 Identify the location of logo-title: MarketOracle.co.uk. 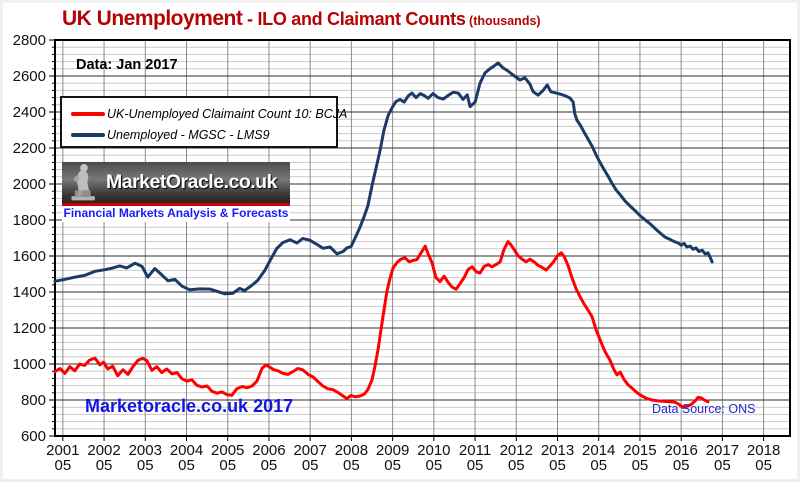
(191, 182).